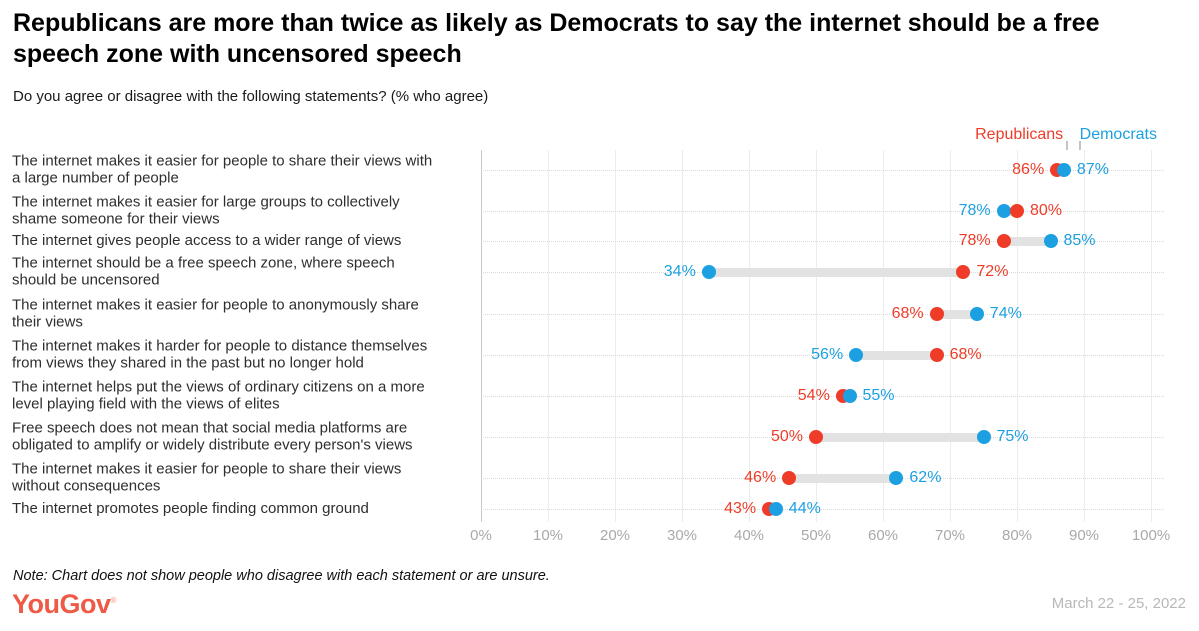 The image size is (1199, 631). I want to click on legend-republicans-label: Republicans, so click(1019, 134).